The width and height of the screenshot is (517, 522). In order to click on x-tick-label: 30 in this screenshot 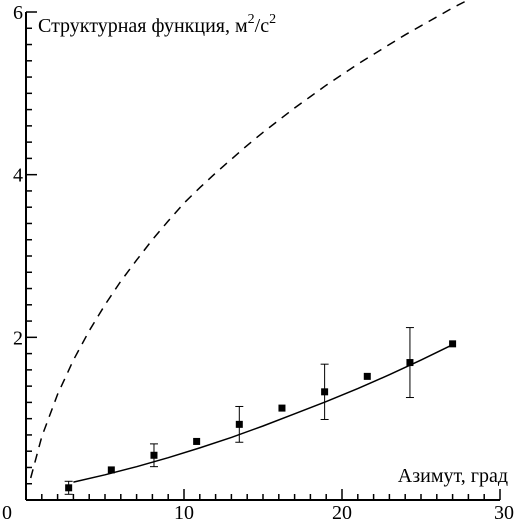, I will do `click(504, 512)`.